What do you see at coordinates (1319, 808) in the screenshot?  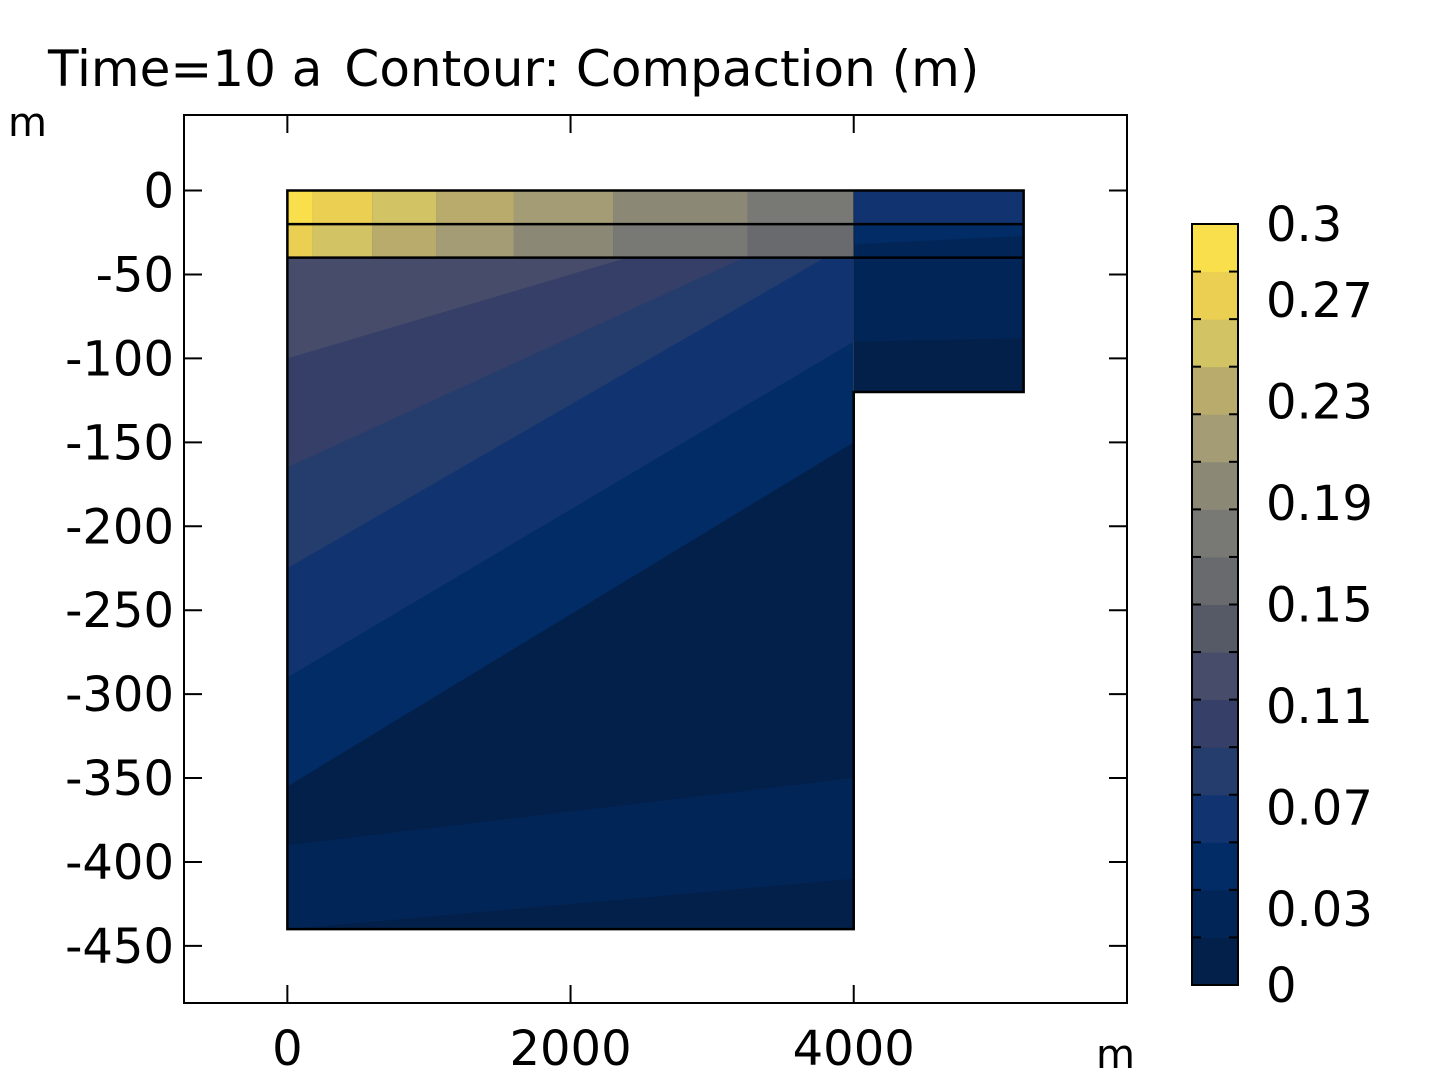 I see `colorbar-tick-label: 0.07` at bounding box center [1319, 808].